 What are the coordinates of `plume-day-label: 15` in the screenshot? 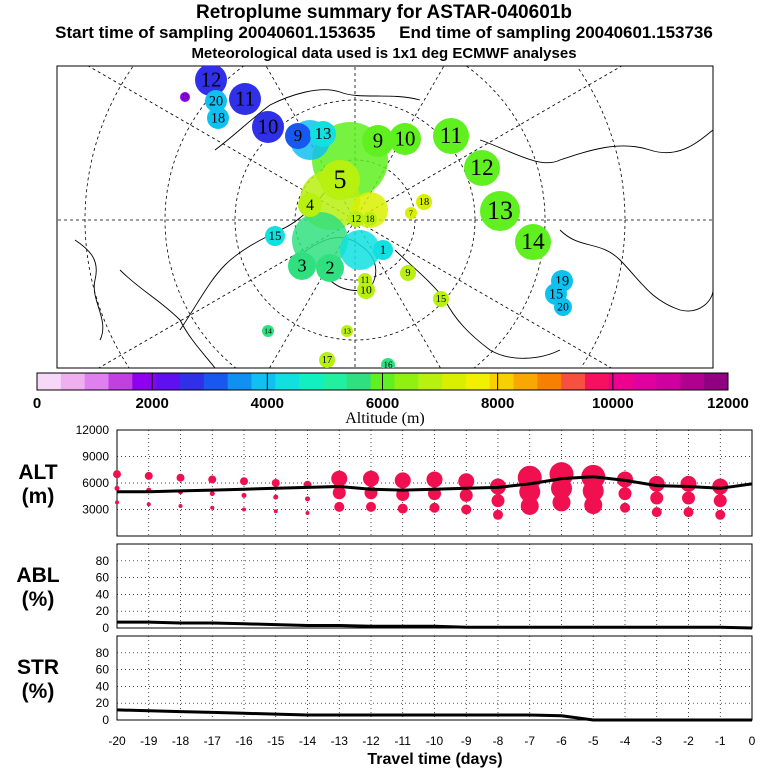 It's located at (556, 294).